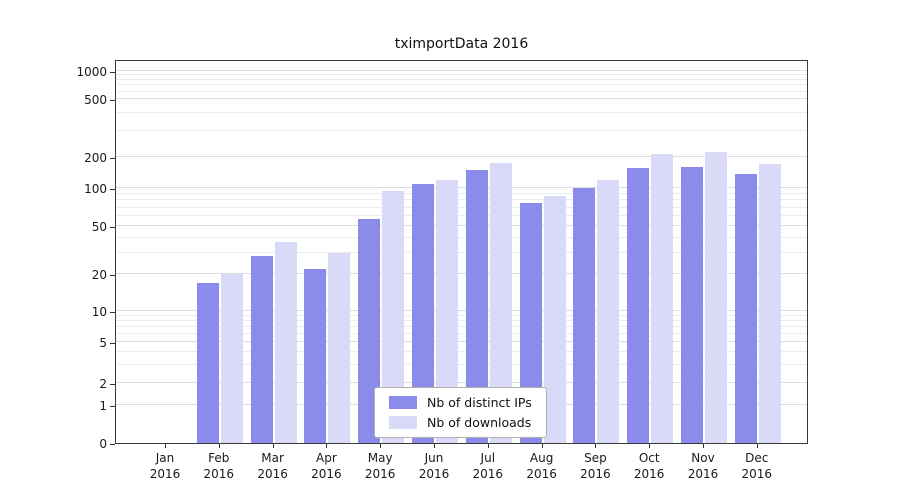 The image size is (900, 500). I want to click on bar-downloads-mar, so click(285, 342).